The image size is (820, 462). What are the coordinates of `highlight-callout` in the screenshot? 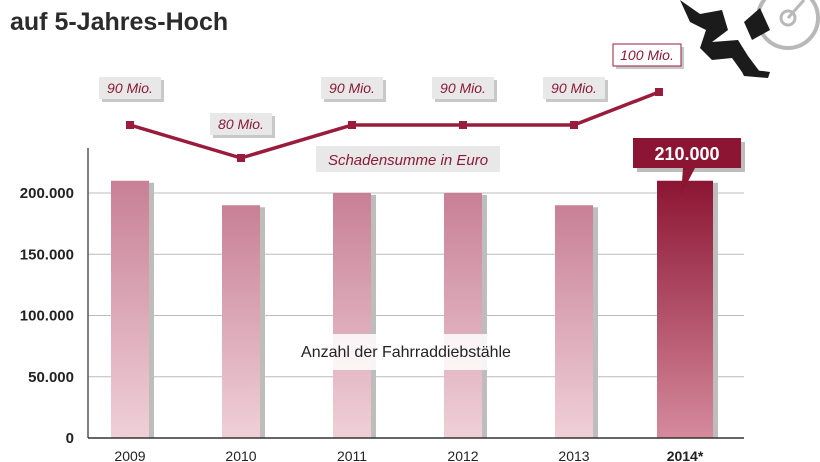 It's located at (687, 166).